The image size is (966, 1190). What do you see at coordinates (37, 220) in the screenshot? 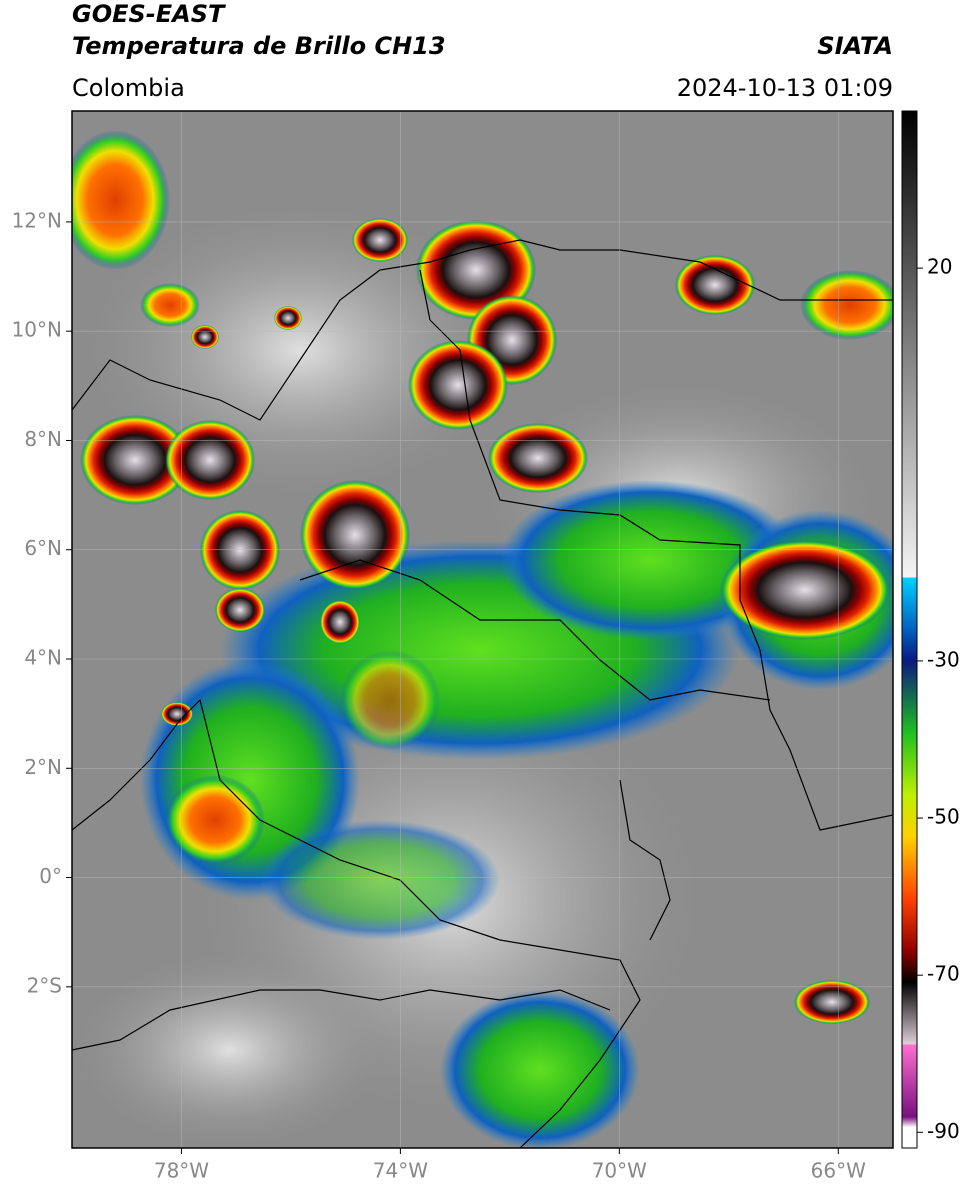
I see `lat-tick-label: 12°N` at bounding box center [37, 220].